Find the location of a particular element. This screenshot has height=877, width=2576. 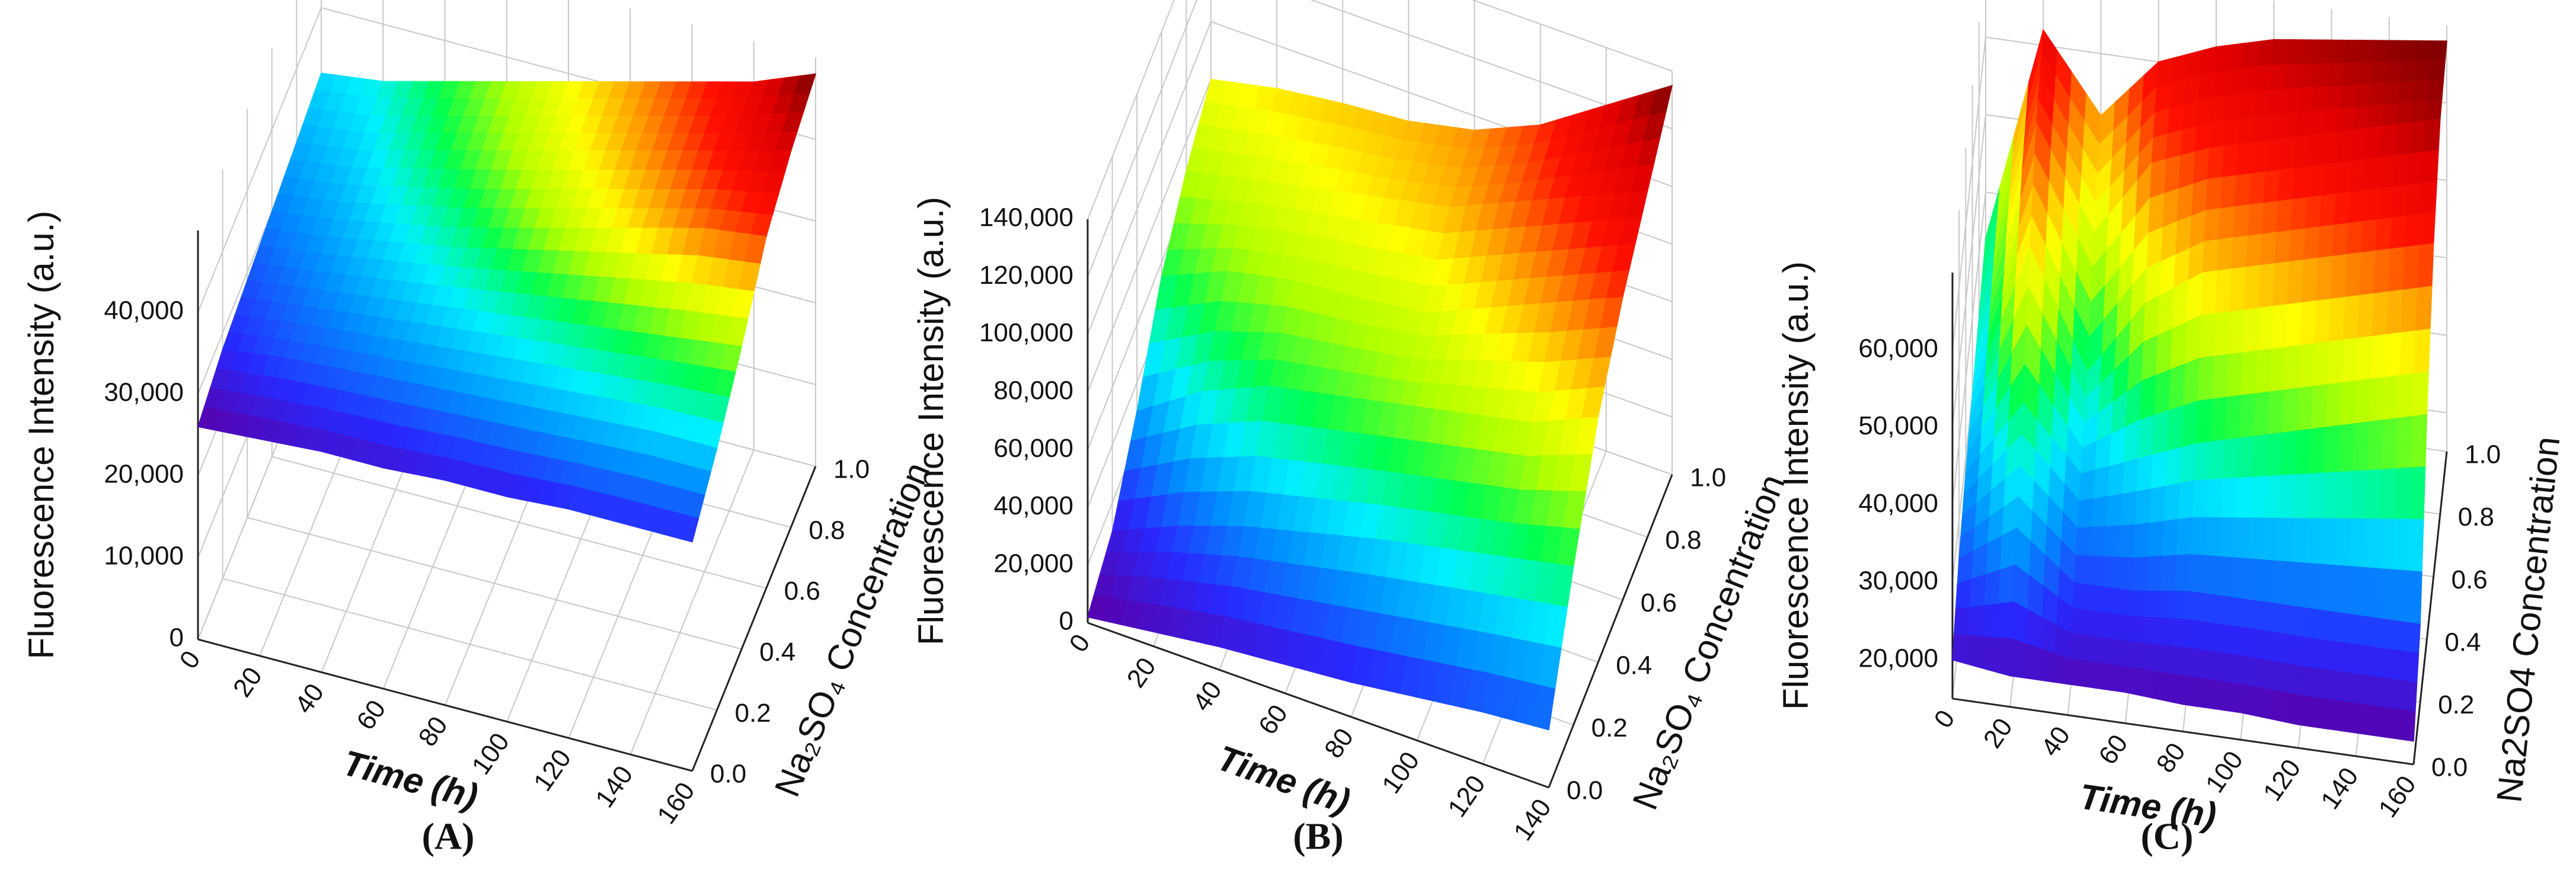

y-axis is located at coordinates (1610, 631).